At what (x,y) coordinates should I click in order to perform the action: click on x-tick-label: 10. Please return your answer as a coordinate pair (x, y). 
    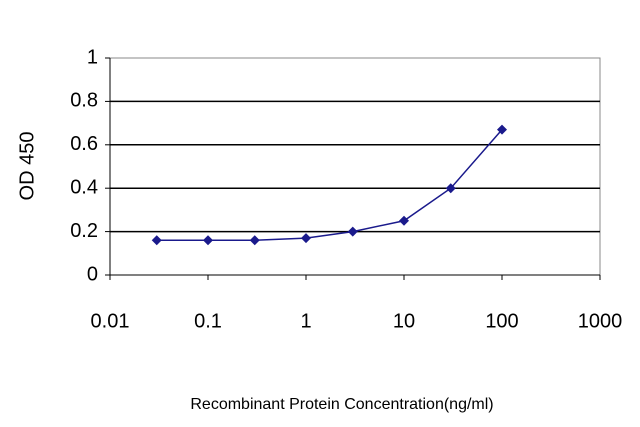
    Looking at the image, I should click on (404, 321).